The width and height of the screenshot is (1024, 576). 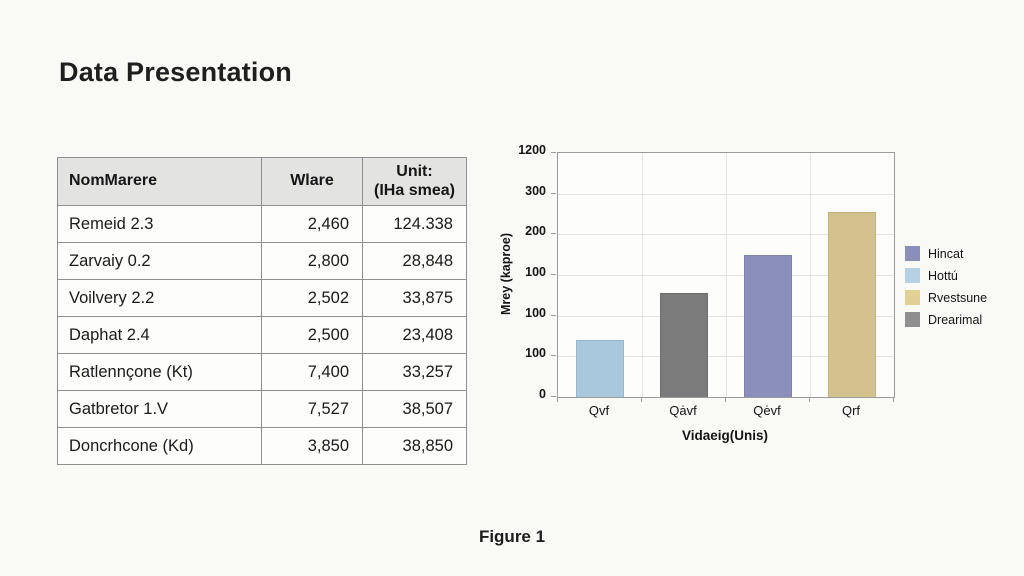 What do you see at coordinates (955, 319) in the screenshot?
I see `legend-label: Drearimal` at bounding box center [955, 319].